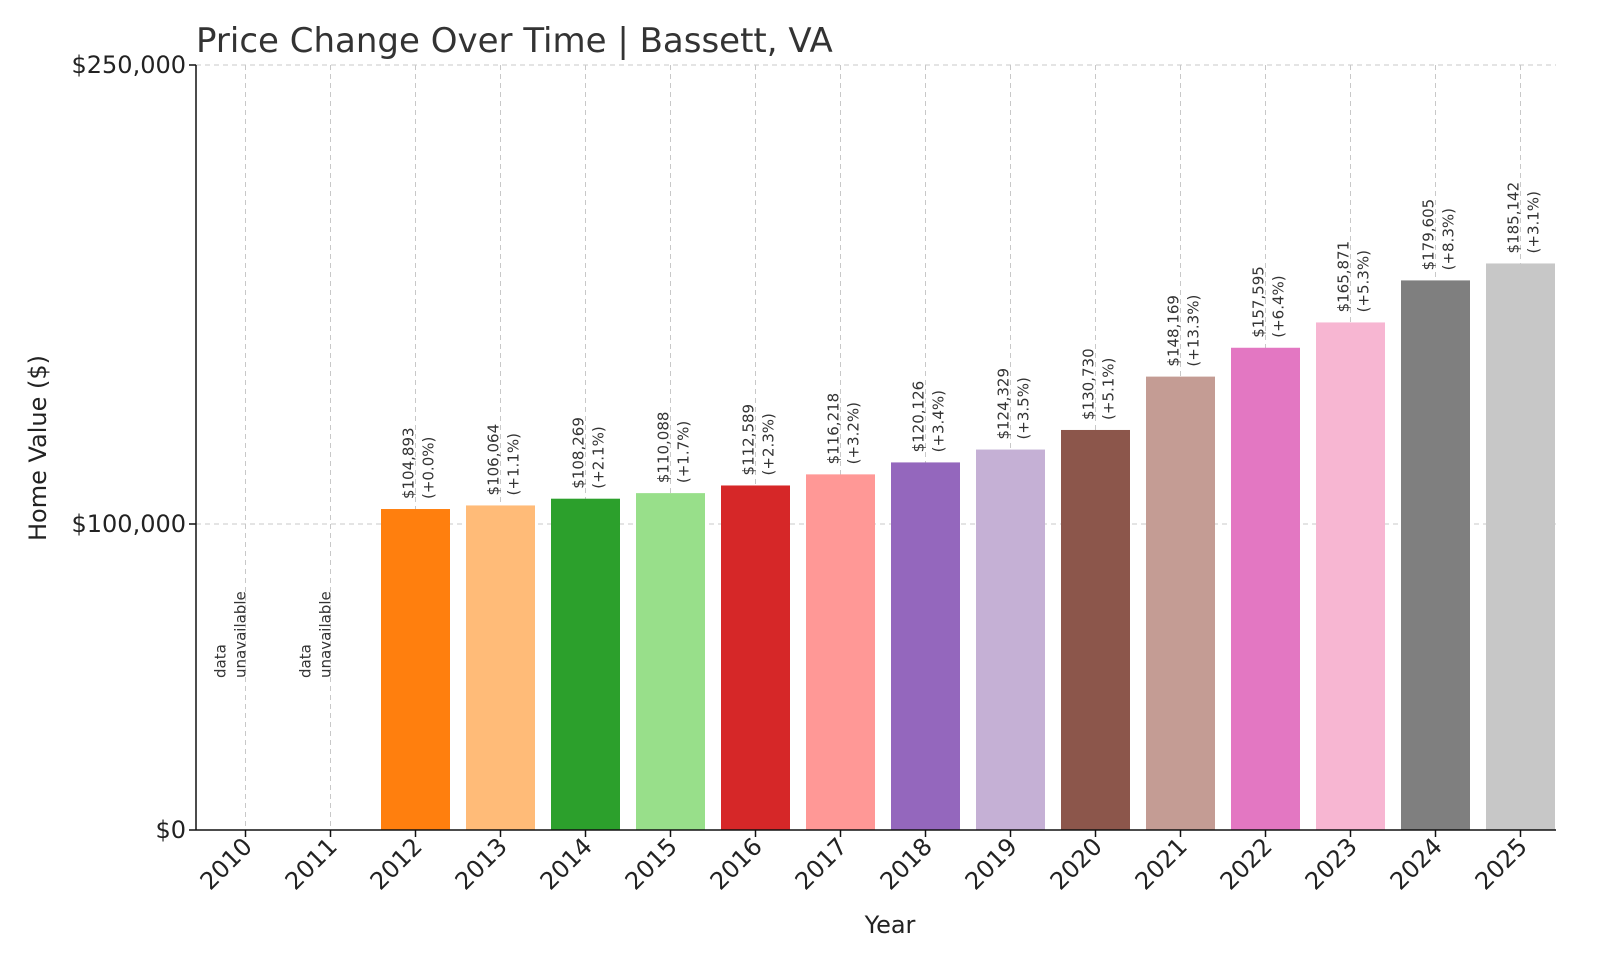 Image resolution: width=1600 pixels, height=960 pixels. Describe the element at coordinates (1514, 218) in the screenshot. I see `value-label-2025: $185,142` at that location.